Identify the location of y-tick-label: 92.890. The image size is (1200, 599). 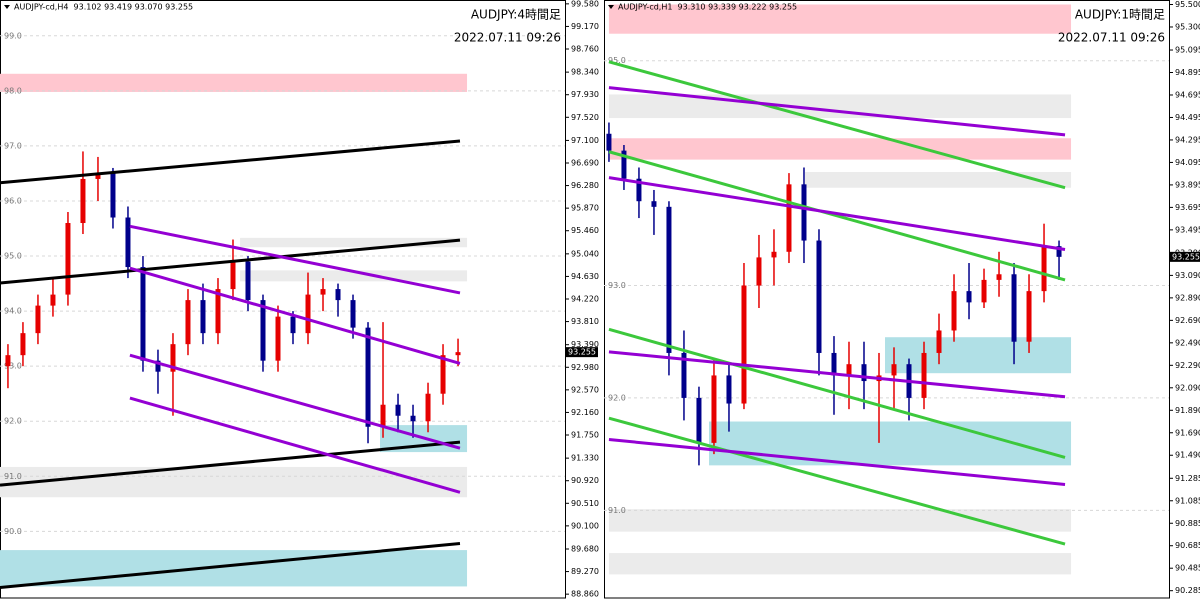
(1187, 297).